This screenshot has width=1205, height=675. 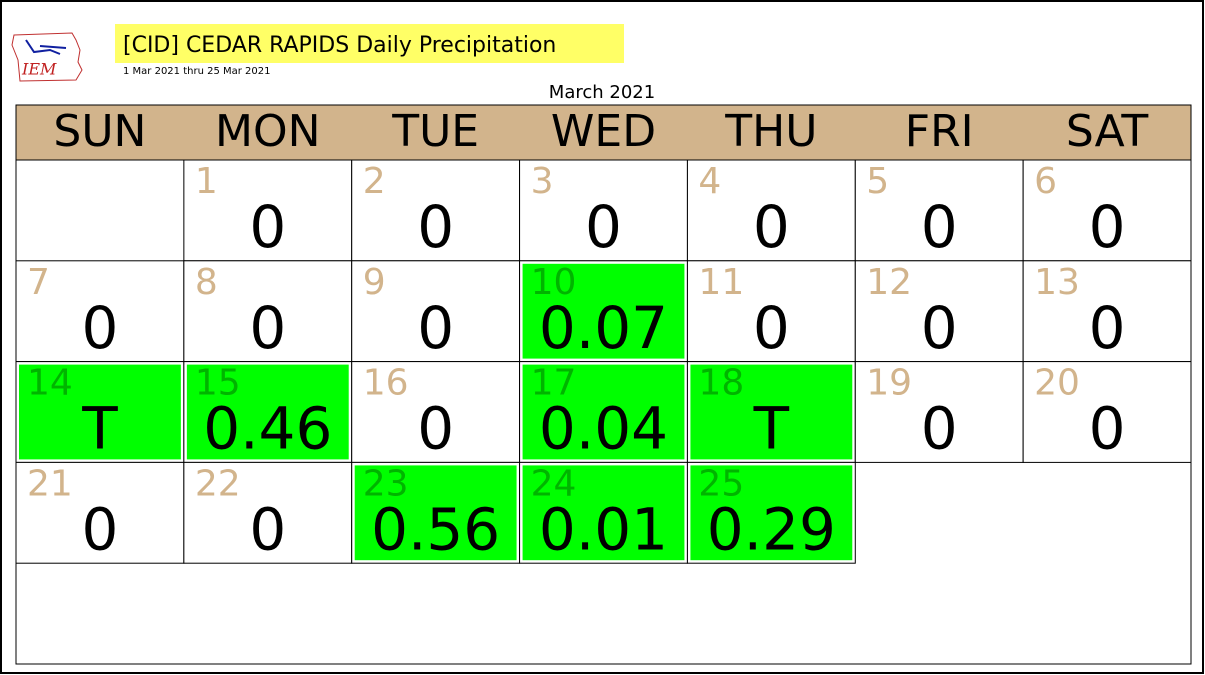 I want to click on day-value: 0.56, so click(x=435, y=530).